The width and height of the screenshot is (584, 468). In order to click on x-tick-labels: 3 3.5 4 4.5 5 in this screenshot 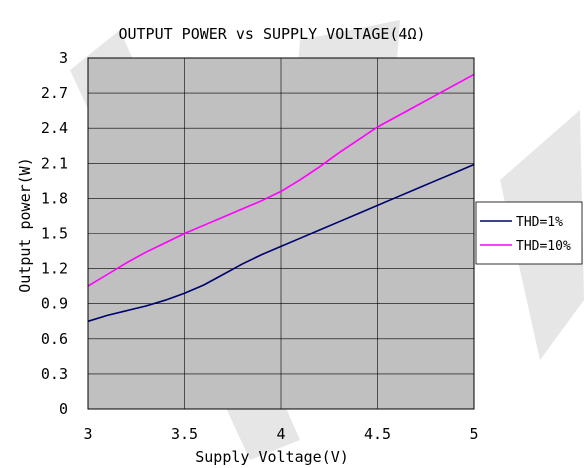, I will do `click(280, 434)`.